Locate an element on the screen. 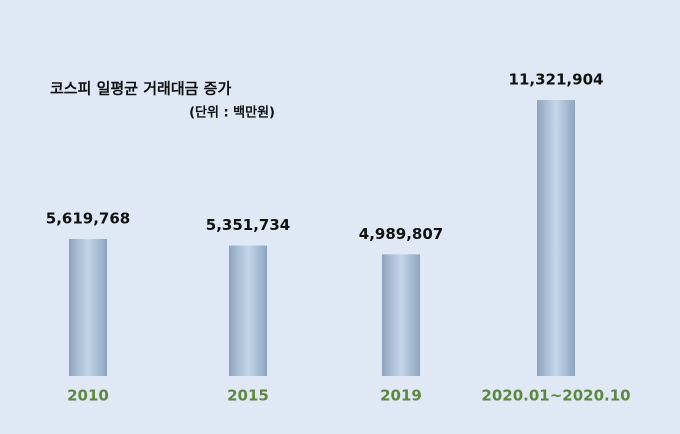  chart-title: 코스피 일평균 거래대금 증가 is located at coordinates (140, 89).